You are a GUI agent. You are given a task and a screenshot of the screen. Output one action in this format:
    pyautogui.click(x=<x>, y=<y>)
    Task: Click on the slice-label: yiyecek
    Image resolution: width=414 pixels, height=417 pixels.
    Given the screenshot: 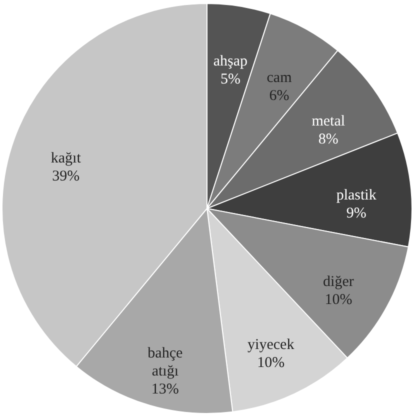 What is the action you would take?
    pyautogui.click(x=271, y=345)
    